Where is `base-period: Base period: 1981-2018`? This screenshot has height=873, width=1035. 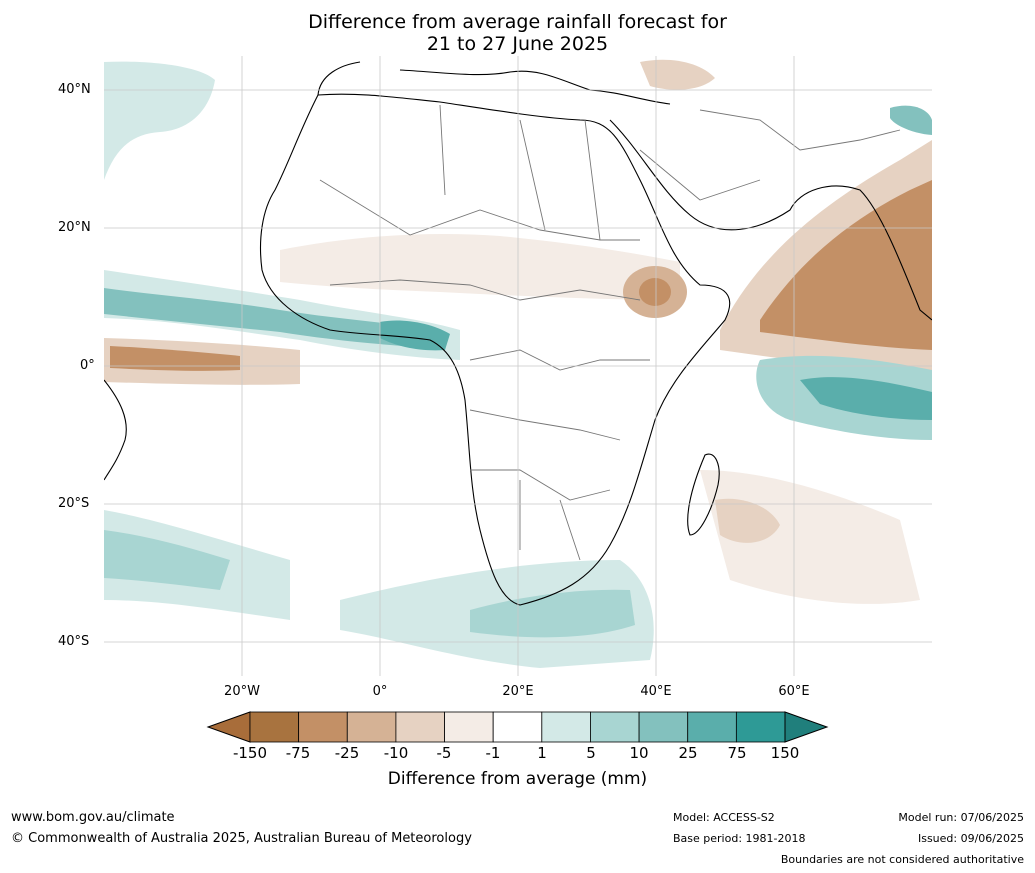 base-period: Base period: 1981-2018 is located at coordinates (739, 838).